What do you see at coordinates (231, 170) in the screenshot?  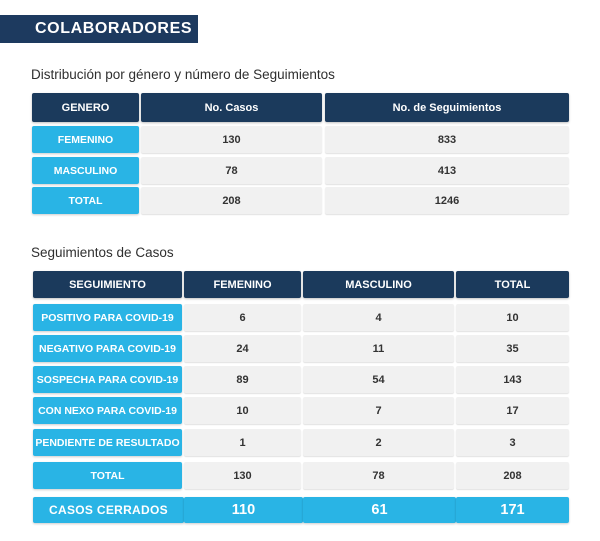 I see `cell-casos: 78` at bounding box center [231, 170].